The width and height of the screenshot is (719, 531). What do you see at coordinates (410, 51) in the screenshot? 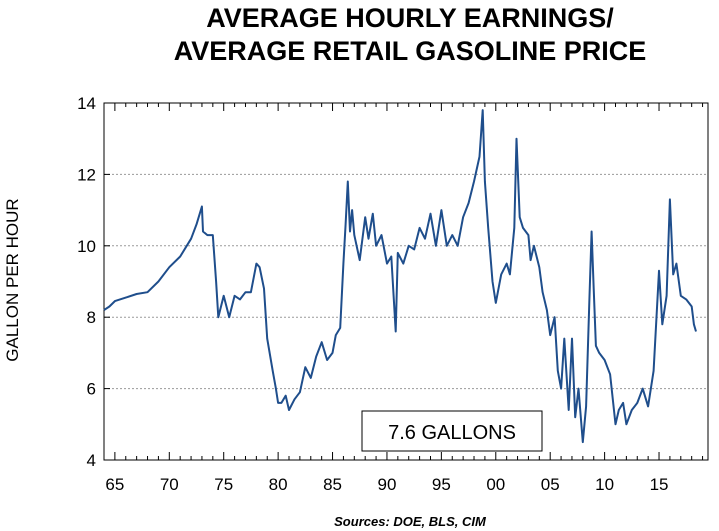
I see `chart-title-line-2: AVERAGE RETAIL GASOLINE PRICE` at bounding box center [410, 51].